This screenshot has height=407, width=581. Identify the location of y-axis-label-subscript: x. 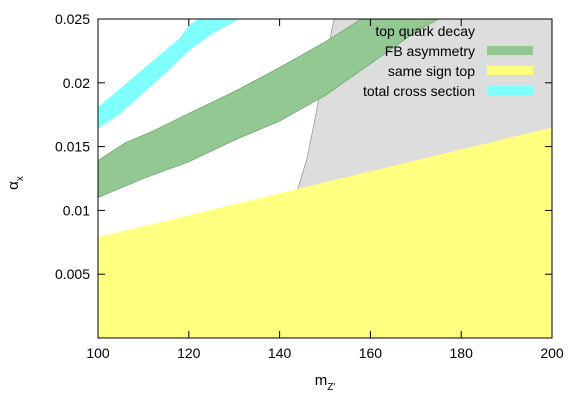
(20, 178).